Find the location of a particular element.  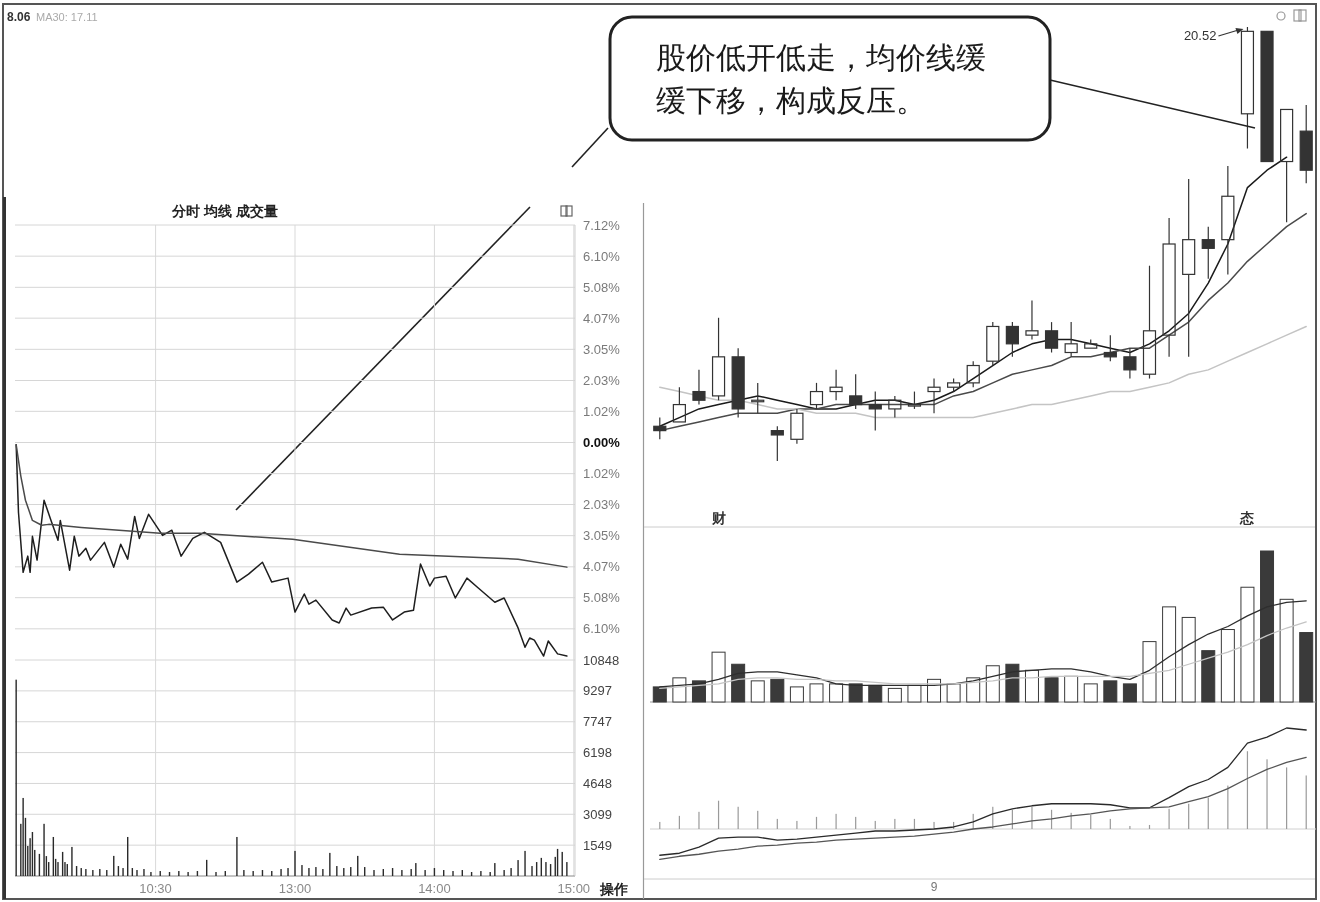

x-tick-label: 10:30 is located at coordinates (155, 888).